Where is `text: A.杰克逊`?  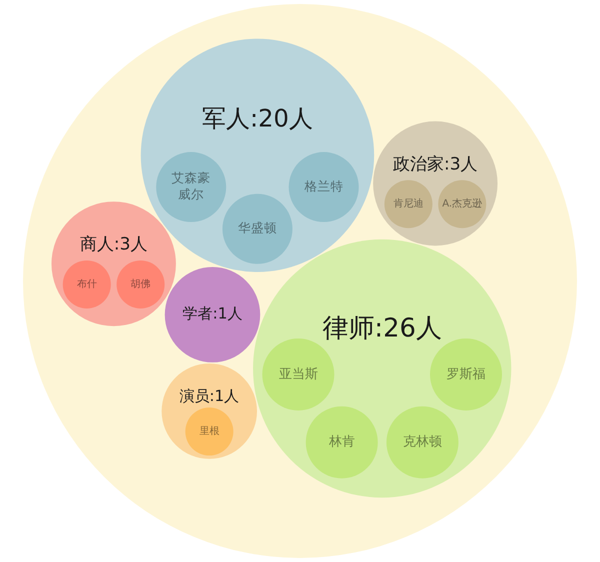 text: A.杰克逊 is located at coordinates (462, 204).